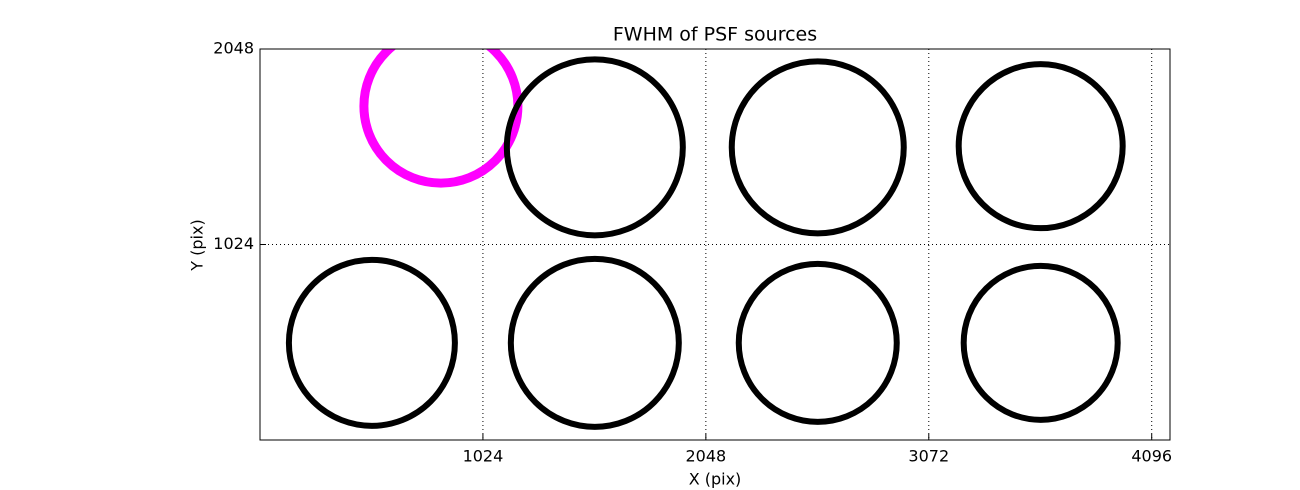 The width and height of the screenshot is (1300, 490). Describe the element at coordinates (197, 245) in the screenshot. I see `y-axis-label: Y (pix)` at that location.